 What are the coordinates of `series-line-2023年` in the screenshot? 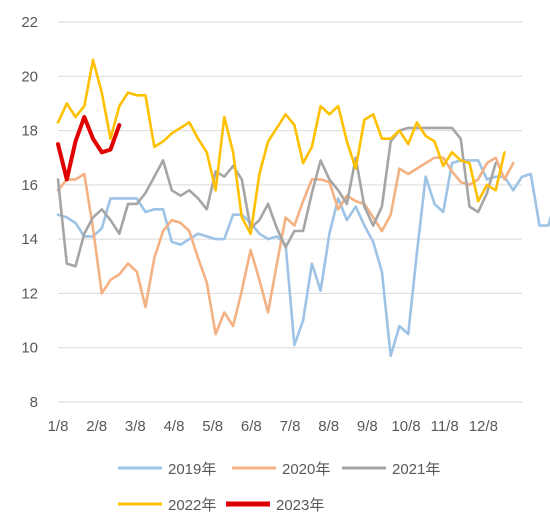 It's located at (89, 148).